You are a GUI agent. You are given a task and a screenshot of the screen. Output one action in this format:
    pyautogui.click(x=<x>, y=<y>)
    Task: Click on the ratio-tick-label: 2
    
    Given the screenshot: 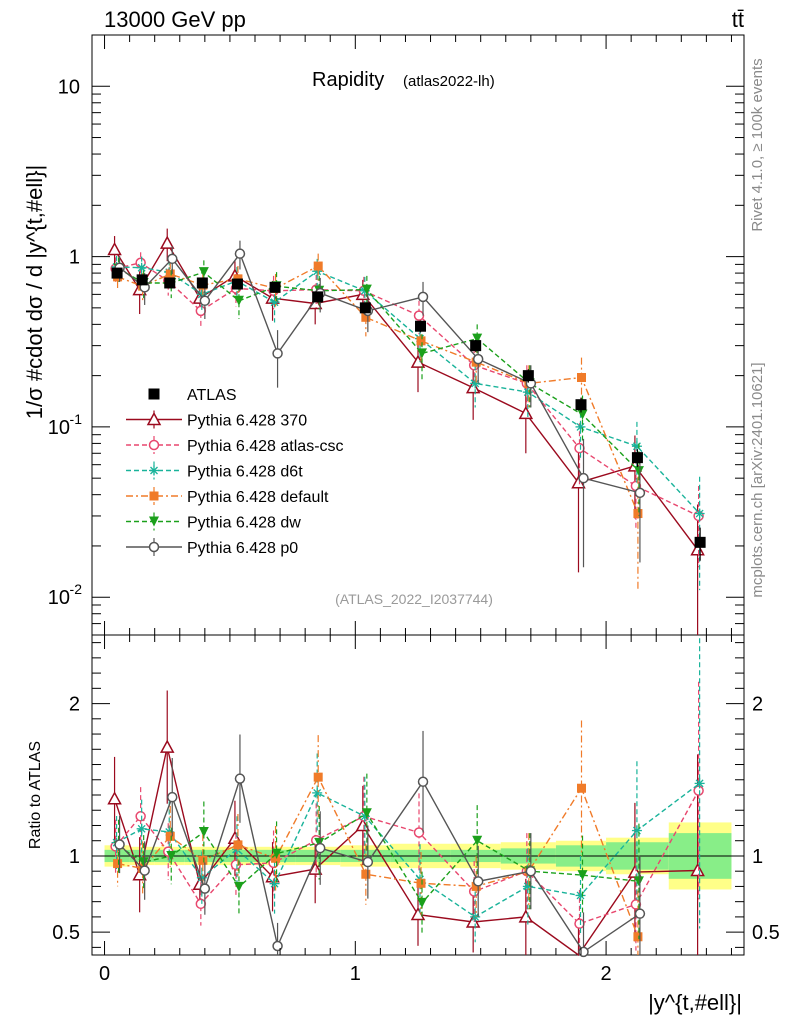 What is the action you would take?
    pyautogui.click(x=757, y=705)
    